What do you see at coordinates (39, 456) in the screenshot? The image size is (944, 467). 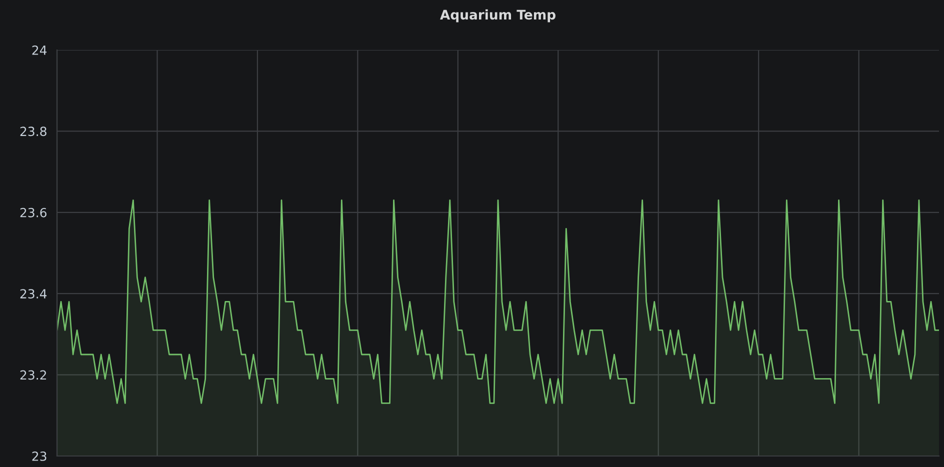 I see `y-tick-label: 23` at bounding box center [39, 456].